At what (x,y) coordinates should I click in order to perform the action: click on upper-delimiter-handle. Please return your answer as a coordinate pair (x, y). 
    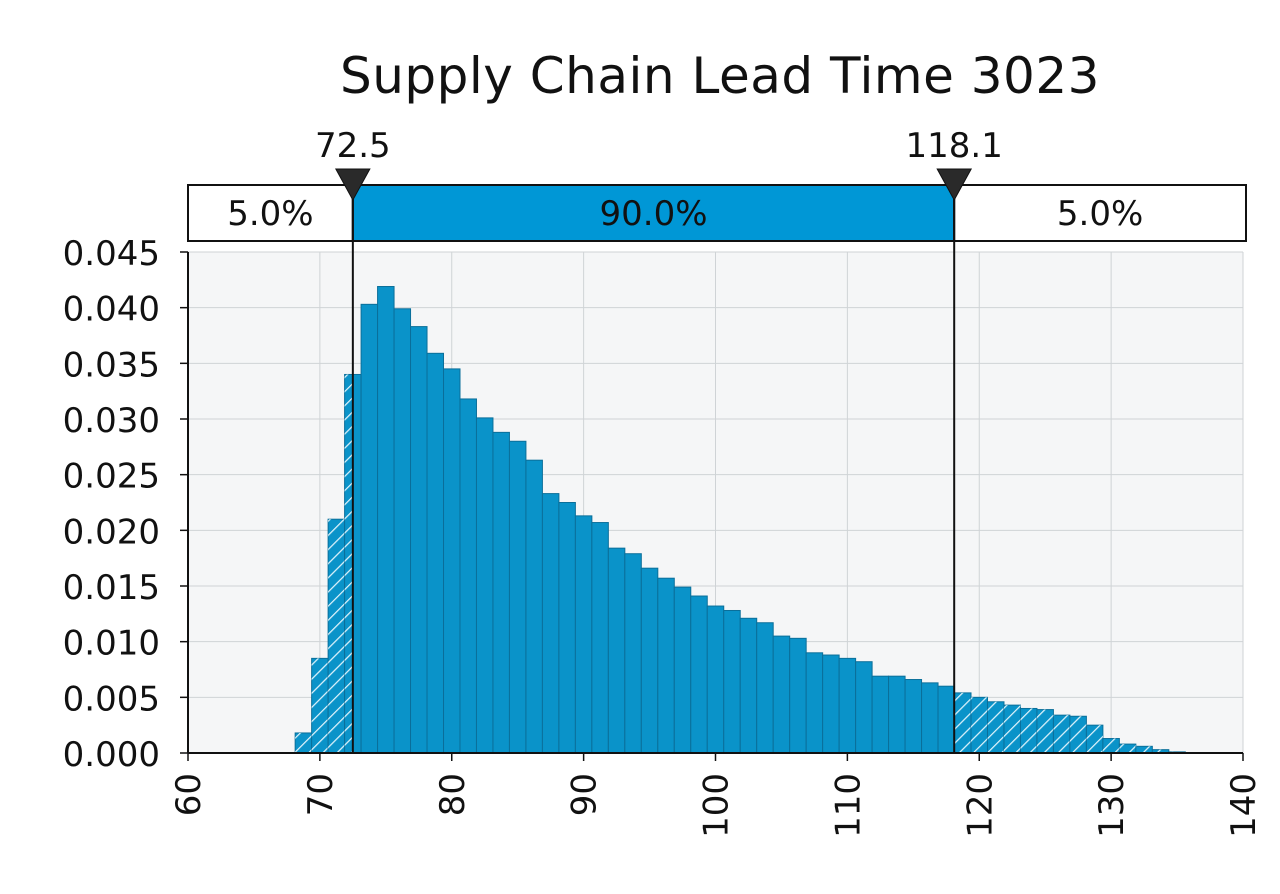
    Looking at the image, I should click on (954, 185).